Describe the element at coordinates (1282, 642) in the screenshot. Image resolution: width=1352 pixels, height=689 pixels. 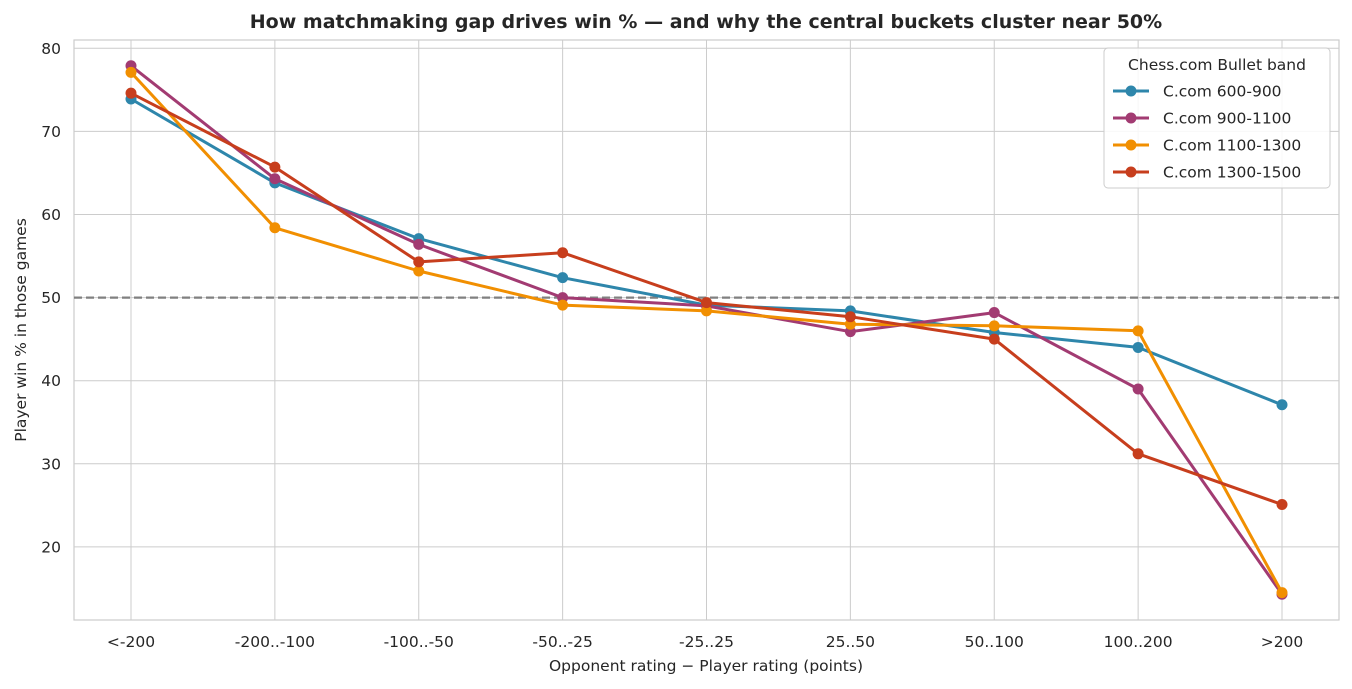
I see `x-tick-label: >200` at that location.